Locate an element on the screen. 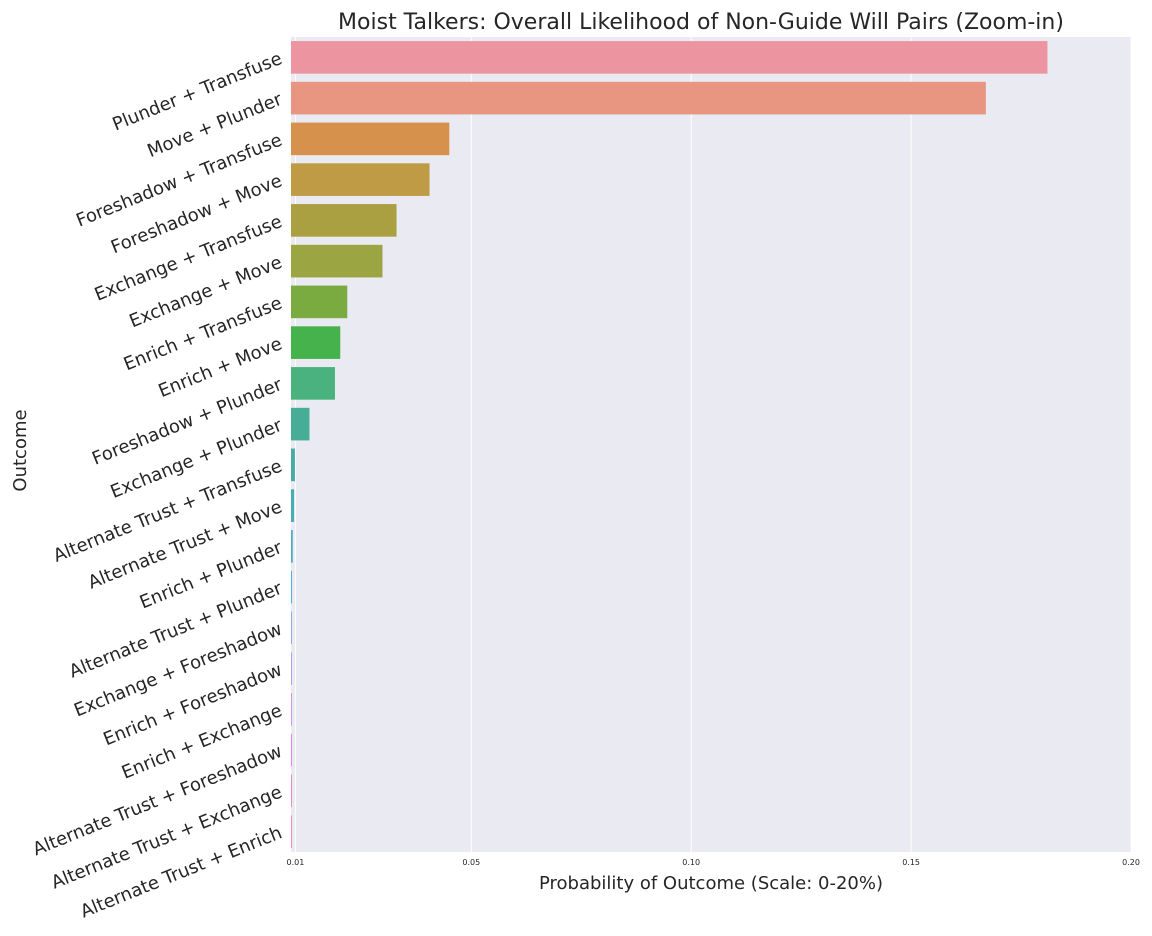 This screenshot has height=936, width=1152. x-tick-label: 0.15 is located at coordinates (911, 862).